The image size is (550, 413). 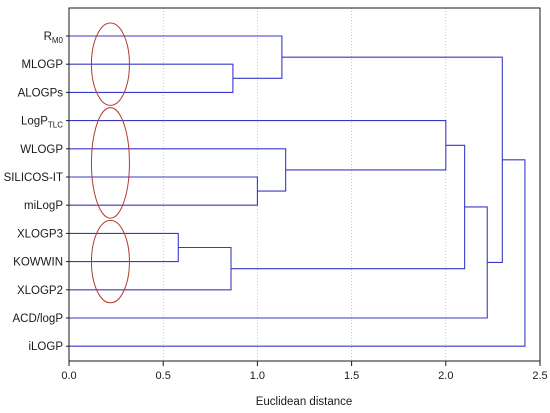 What do you see at coordinates (539, 376) in the screenshot?
I see `x-tick-label: 2.5` at bounding box center [539, 376].